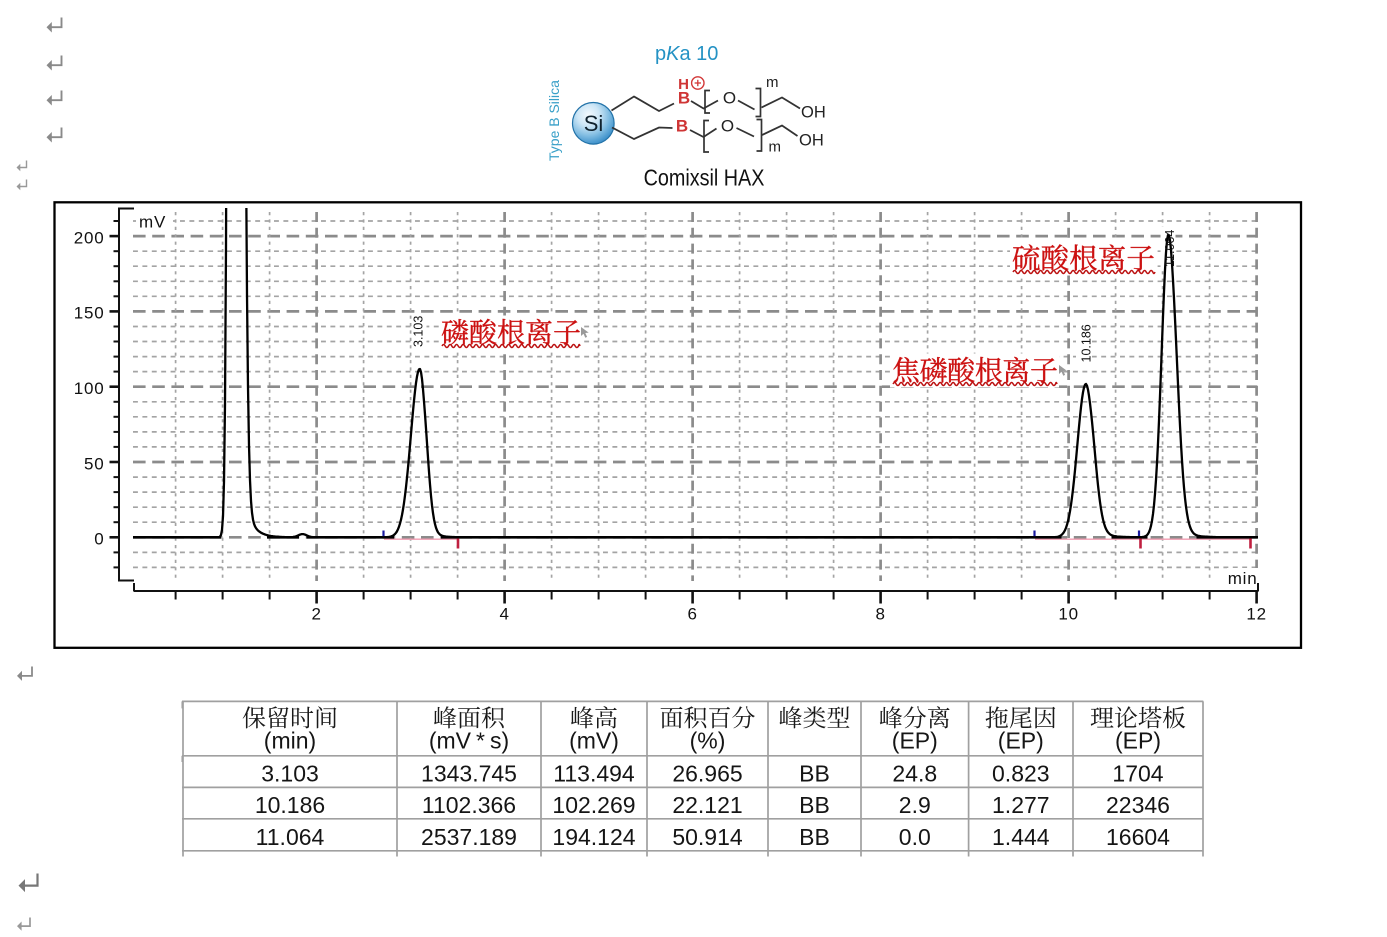 The height and width of the screenshot is (937, 1387). What do you see at coordinates (89, 313) in the screenshot?
I see `svg-text: 150` at bounding box center [89, 313].